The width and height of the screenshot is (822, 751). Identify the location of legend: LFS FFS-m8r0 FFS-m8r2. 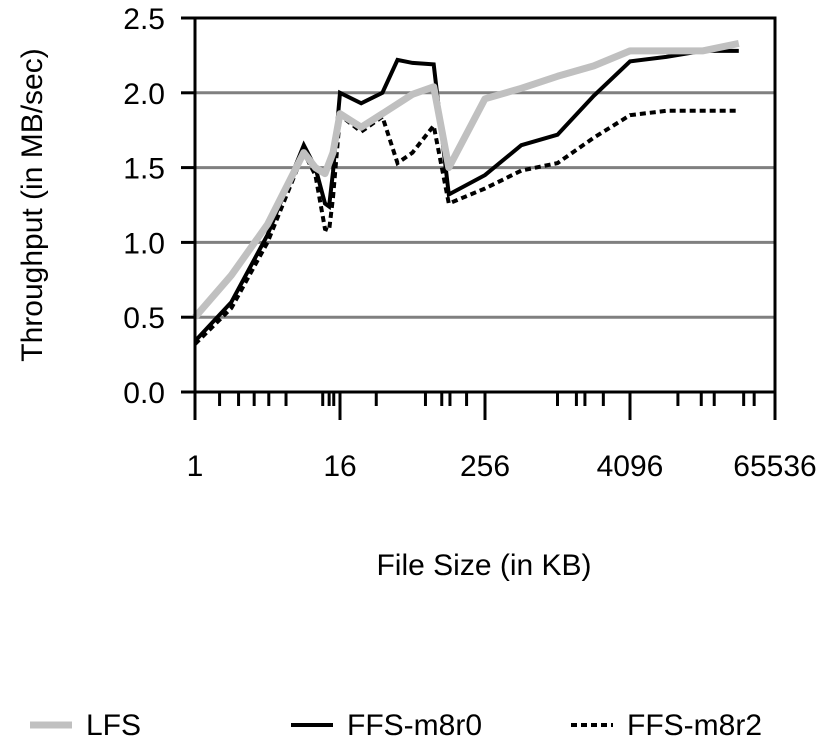
(396, 725).